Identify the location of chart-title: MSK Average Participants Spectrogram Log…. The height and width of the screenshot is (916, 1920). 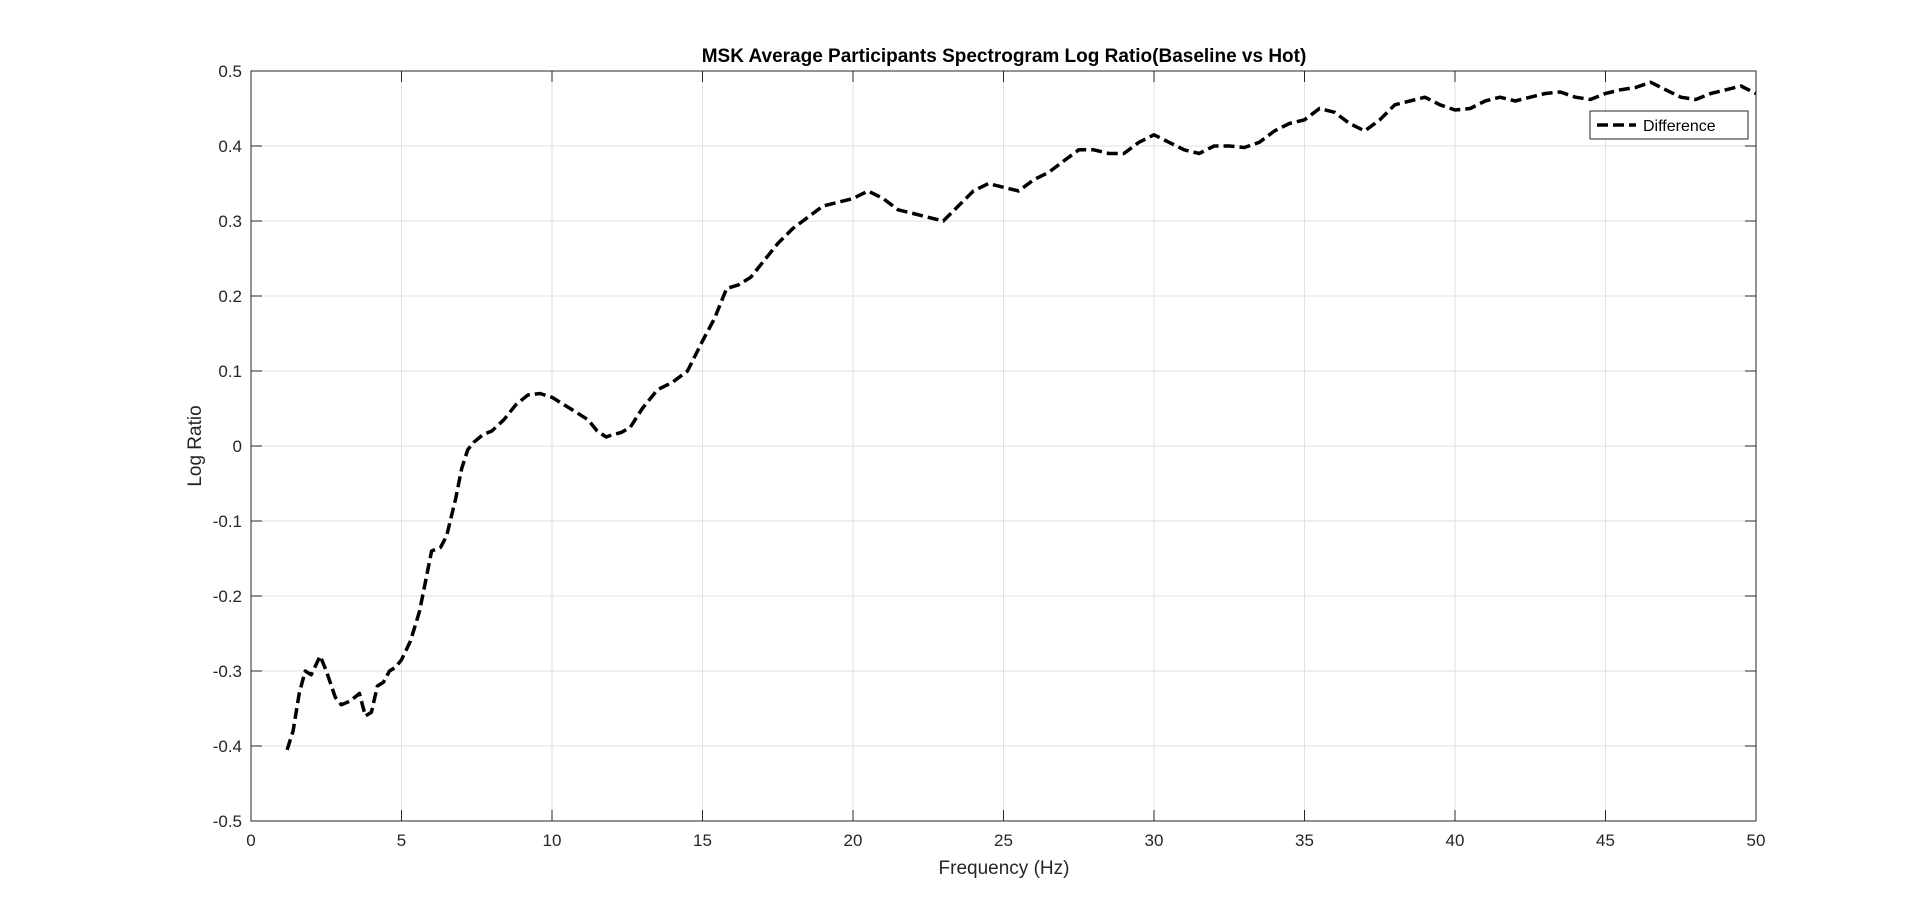
(1004, 56).